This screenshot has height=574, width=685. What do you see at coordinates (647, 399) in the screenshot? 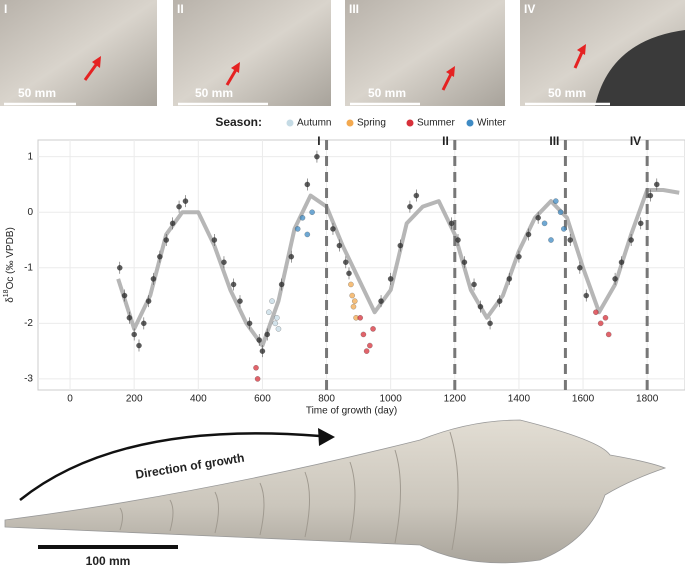
I see `x-tick-label: 1800` at bounding box center [647, 399].